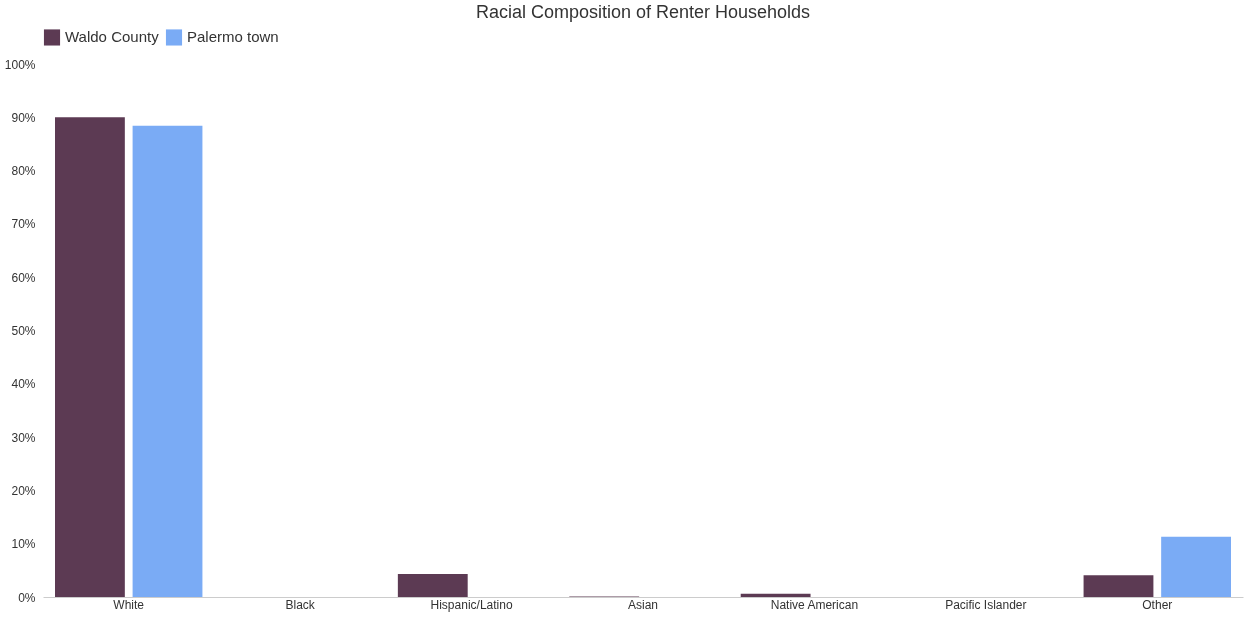 Image resolution: width=1258 pixels, height=625 pixels. What do you see at coordinates (814, 604) in the screenshot?
I see `x-tick-label: Native American` at bounding box center [814, 604].